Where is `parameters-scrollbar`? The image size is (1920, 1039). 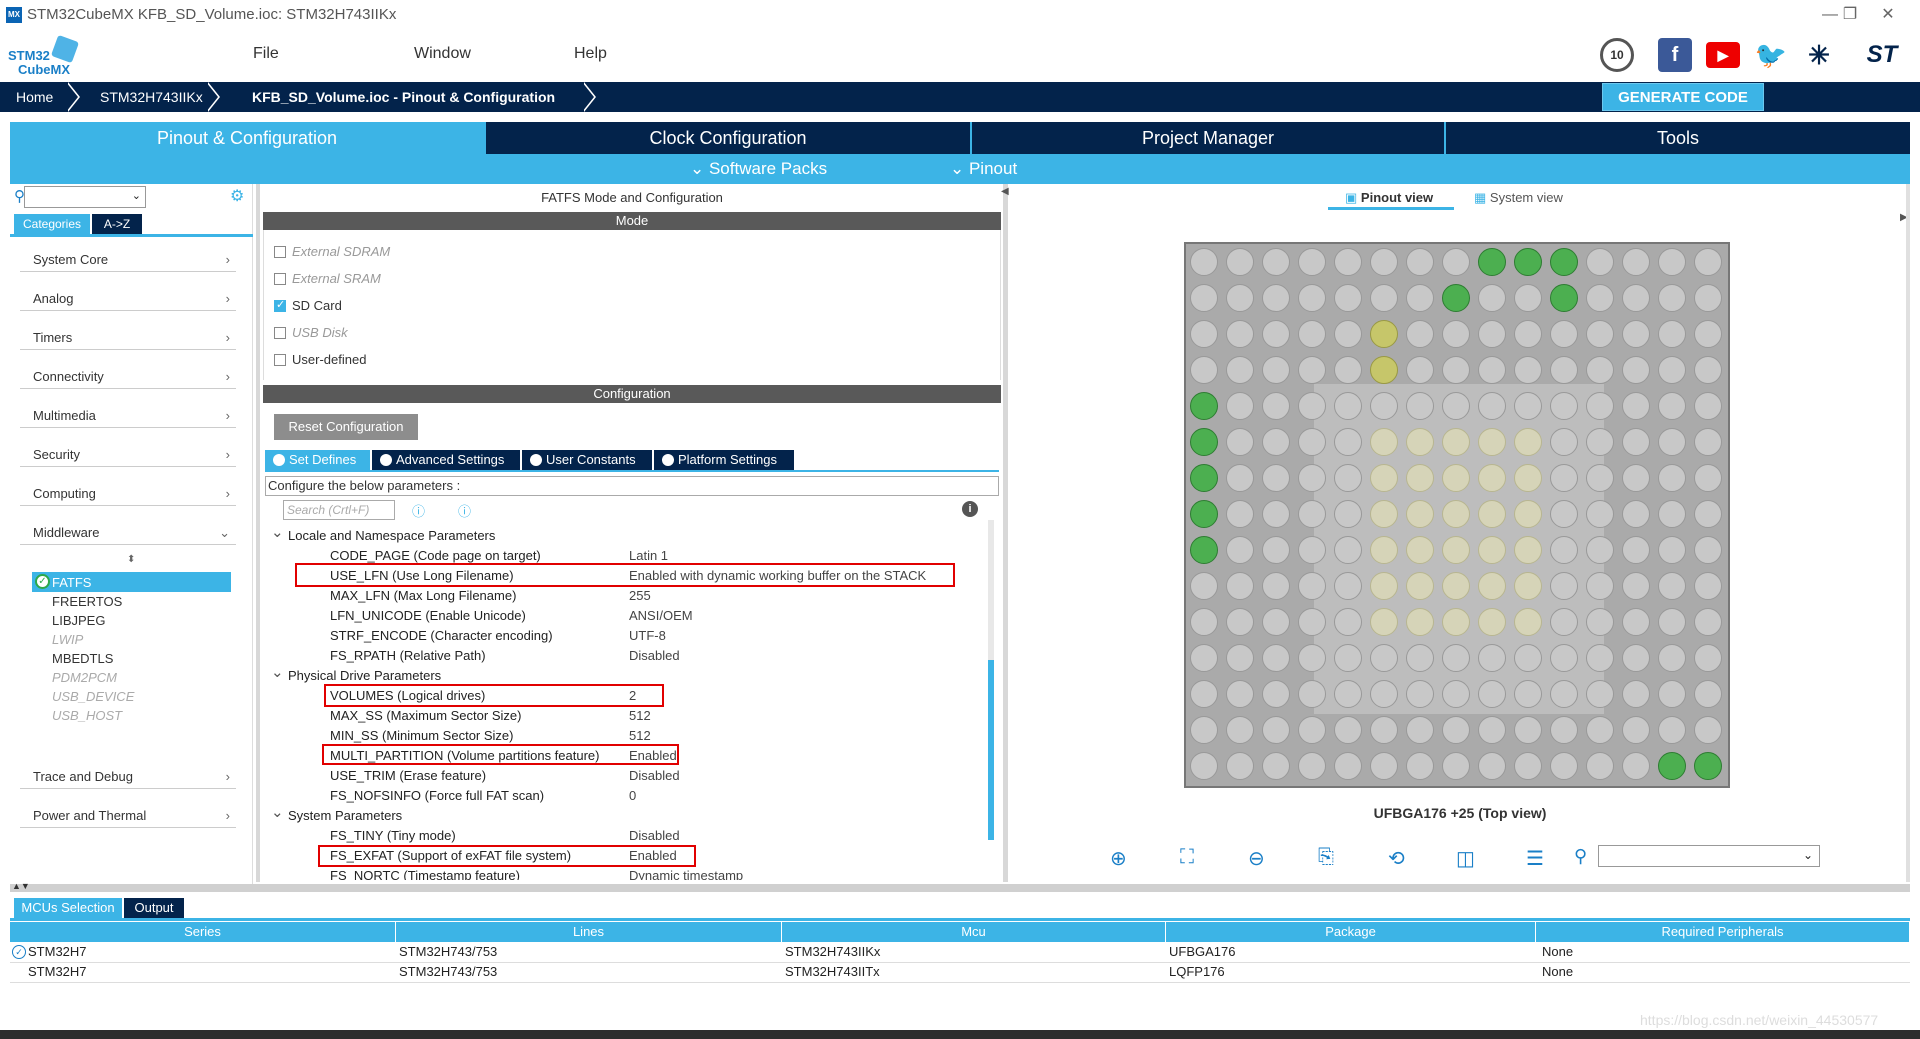 parameters-scrollbar is located at coordinates (991, 680).